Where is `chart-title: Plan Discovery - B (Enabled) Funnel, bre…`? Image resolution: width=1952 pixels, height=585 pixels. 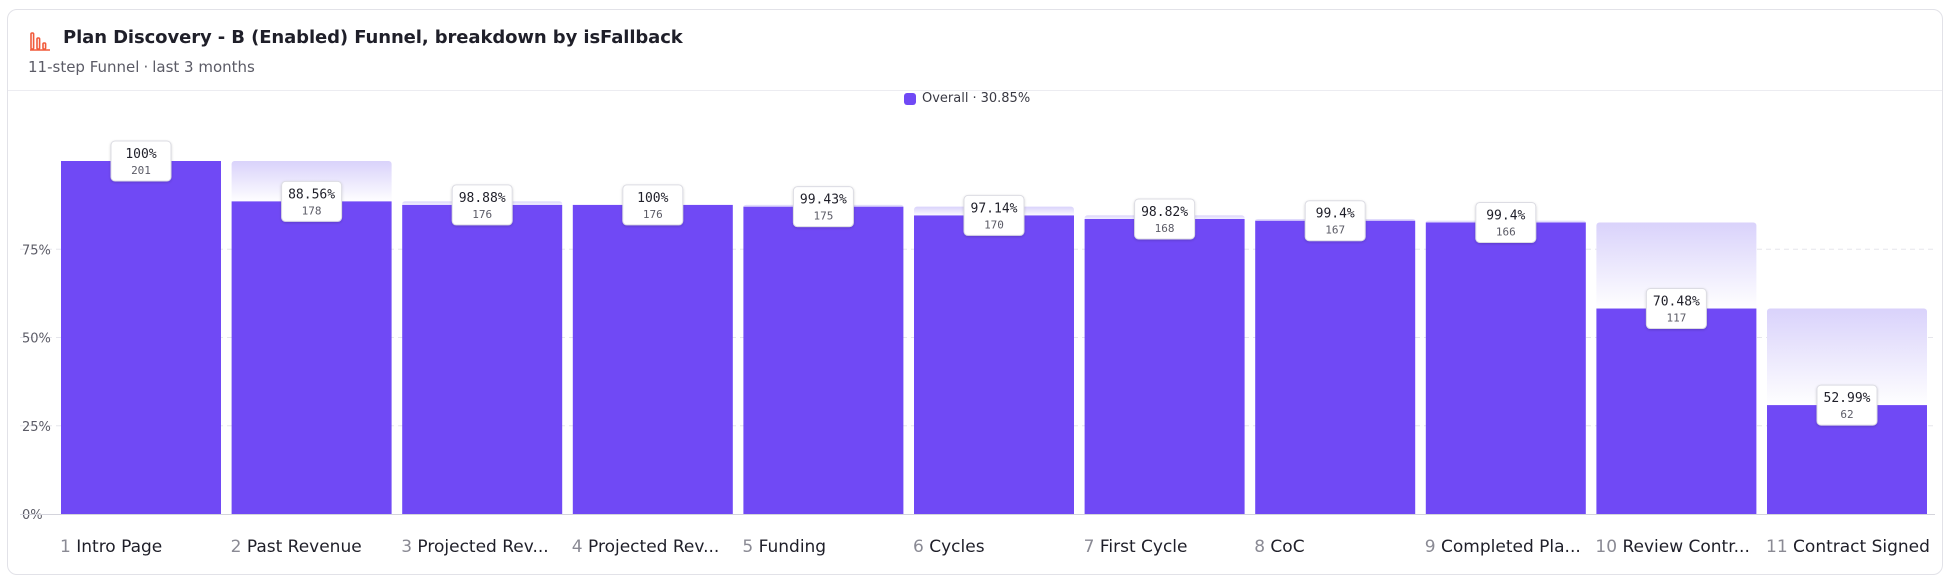
chart-title: Plan Discovery - B (Enabled) Funnel, bre… is located at coordinates (373, 37).